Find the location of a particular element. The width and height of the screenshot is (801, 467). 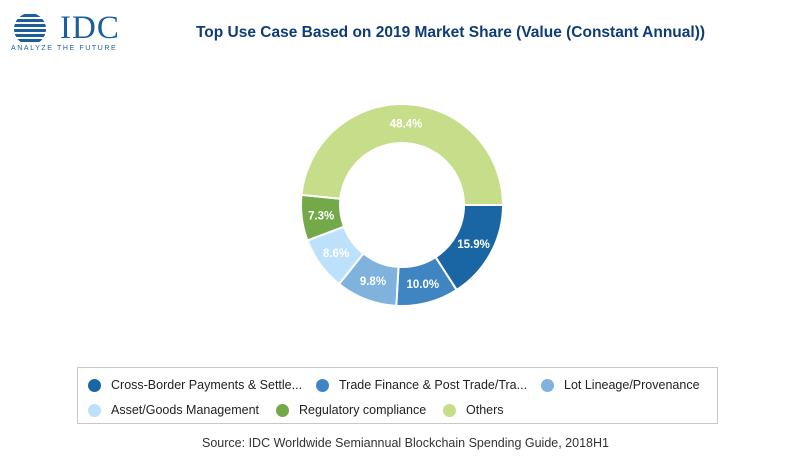

idc-logo: IDC ANALYZE THE FUTURE is located at coordinates (65, 32).